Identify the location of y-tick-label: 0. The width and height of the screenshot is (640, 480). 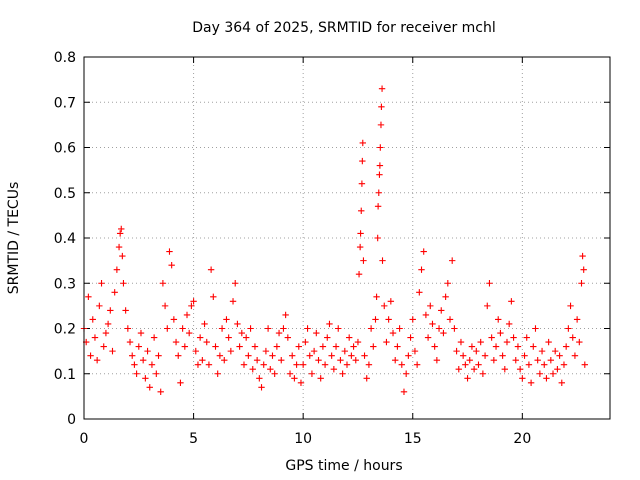
(71, 420).